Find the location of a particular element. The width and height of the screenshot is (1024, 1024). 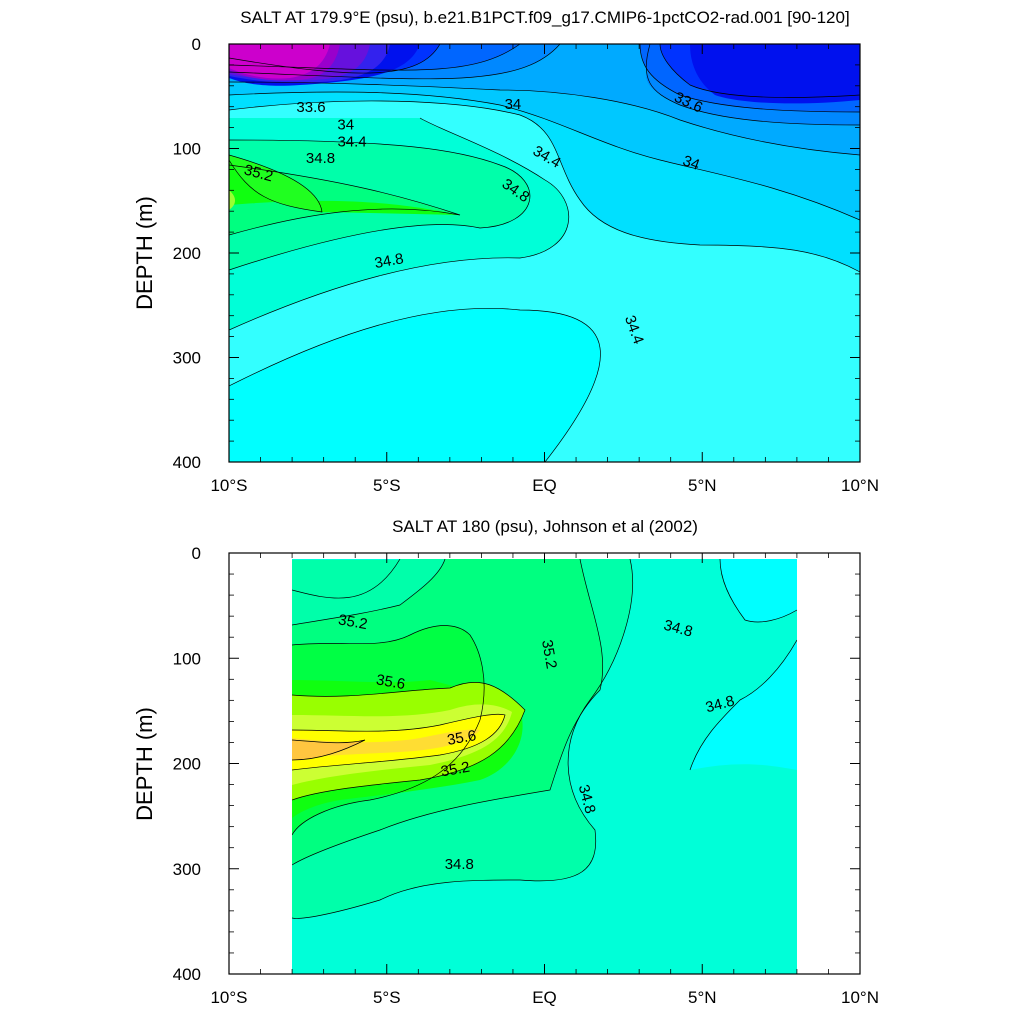

top-x-tick-label: EQ is located at coordinates (544, 485).